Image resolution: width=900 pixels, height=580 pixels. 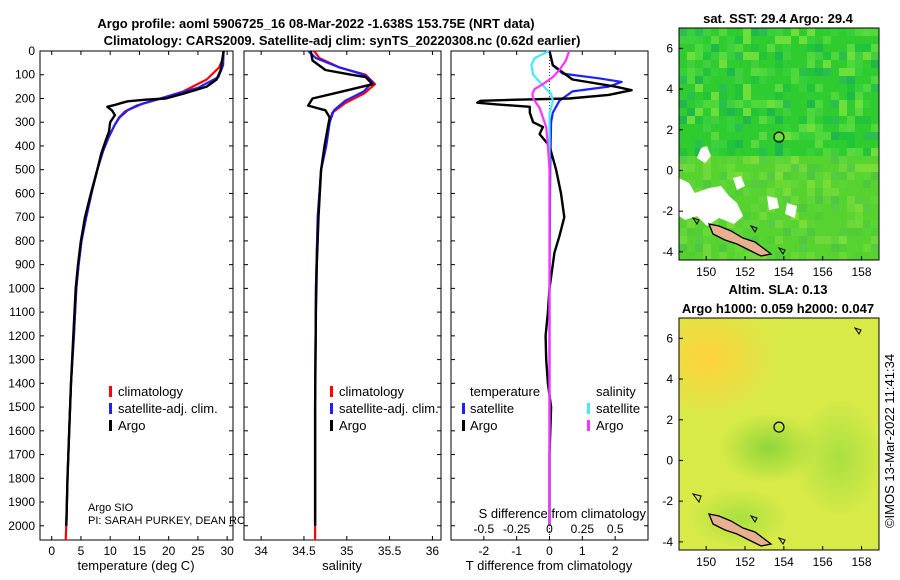 I want to click on x-tick-label: 2, so click(x=615, y=551).